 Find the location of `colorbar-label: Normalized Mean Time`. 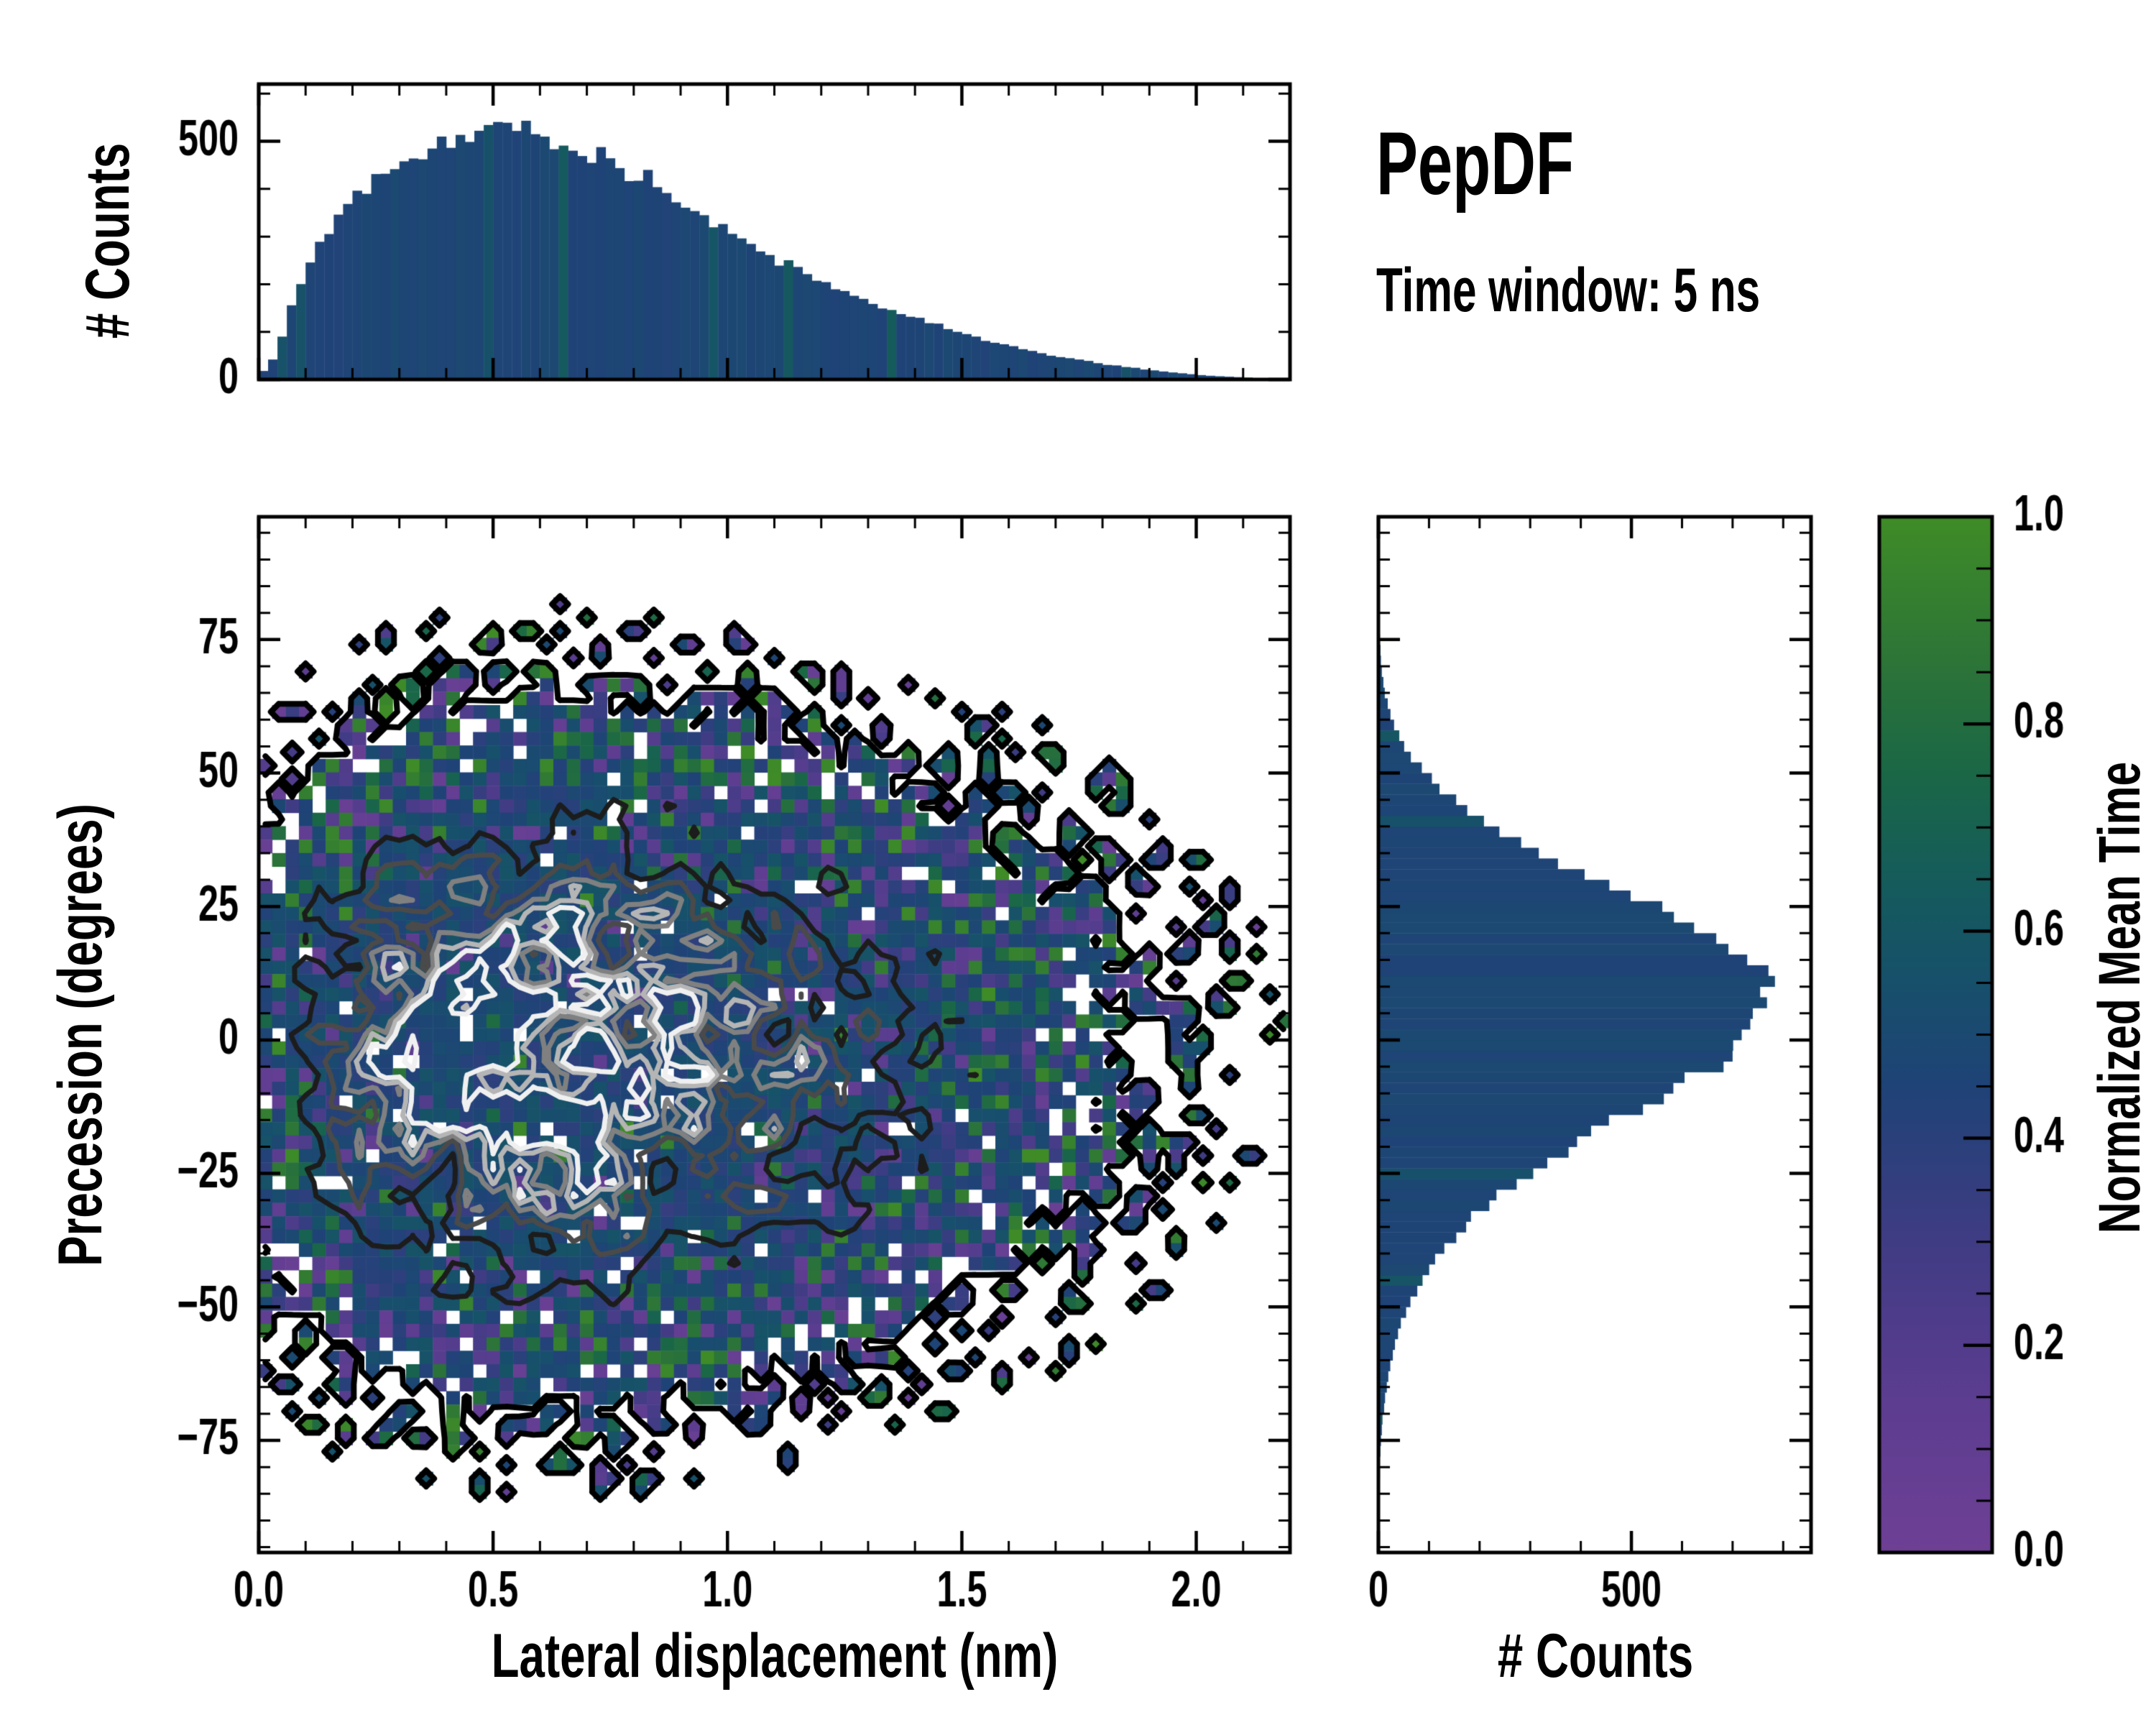

colorbar-label: Normalized Mean Time is located at coordinates (2119, 997).